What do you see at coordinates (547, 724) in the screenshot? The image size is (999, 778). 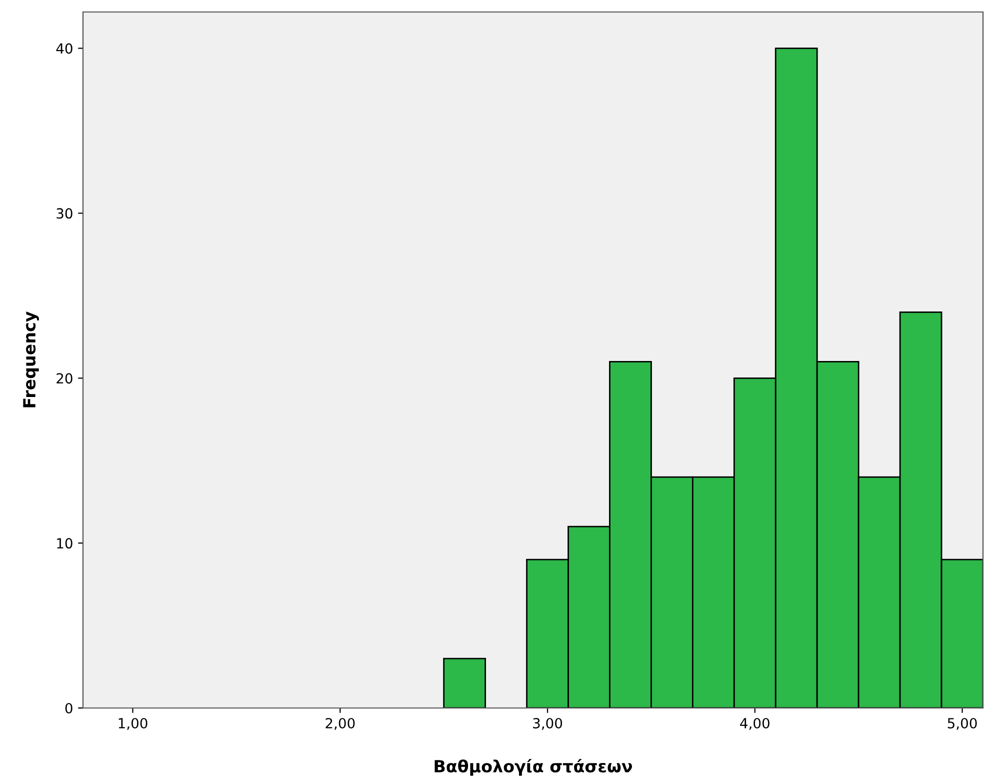 I see `x-tick-label: 3,00` at bounding box center [547, 724].